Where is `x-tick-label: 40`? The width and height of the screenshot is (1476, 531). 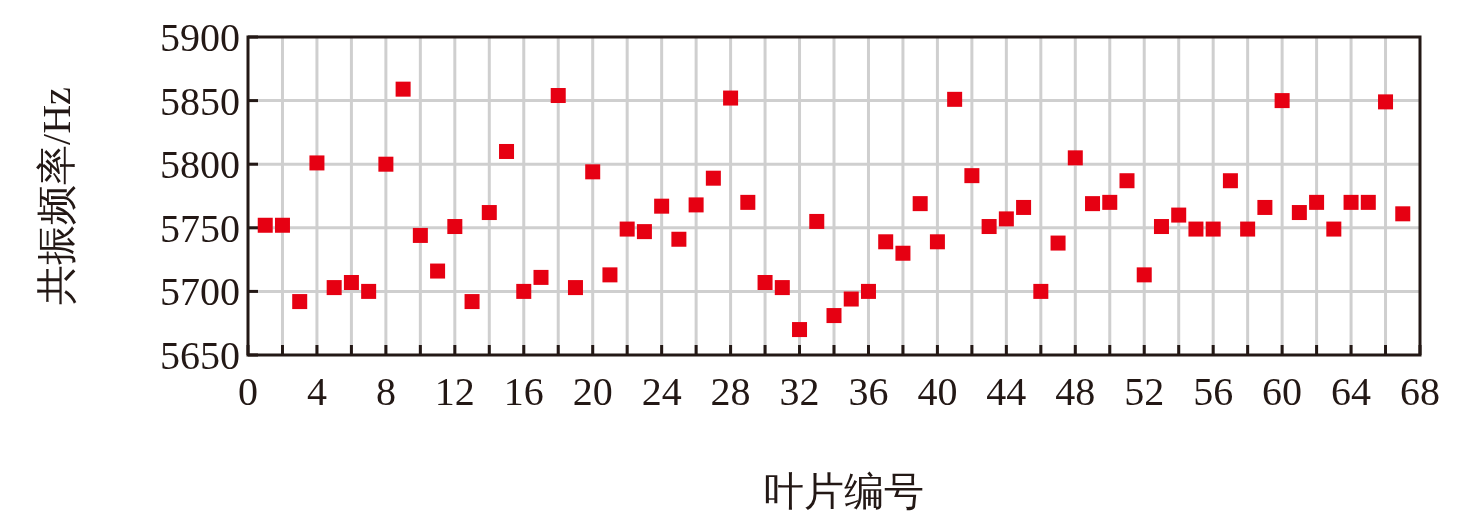
x-tick-label: 40 is located at coordinates (937, 391).